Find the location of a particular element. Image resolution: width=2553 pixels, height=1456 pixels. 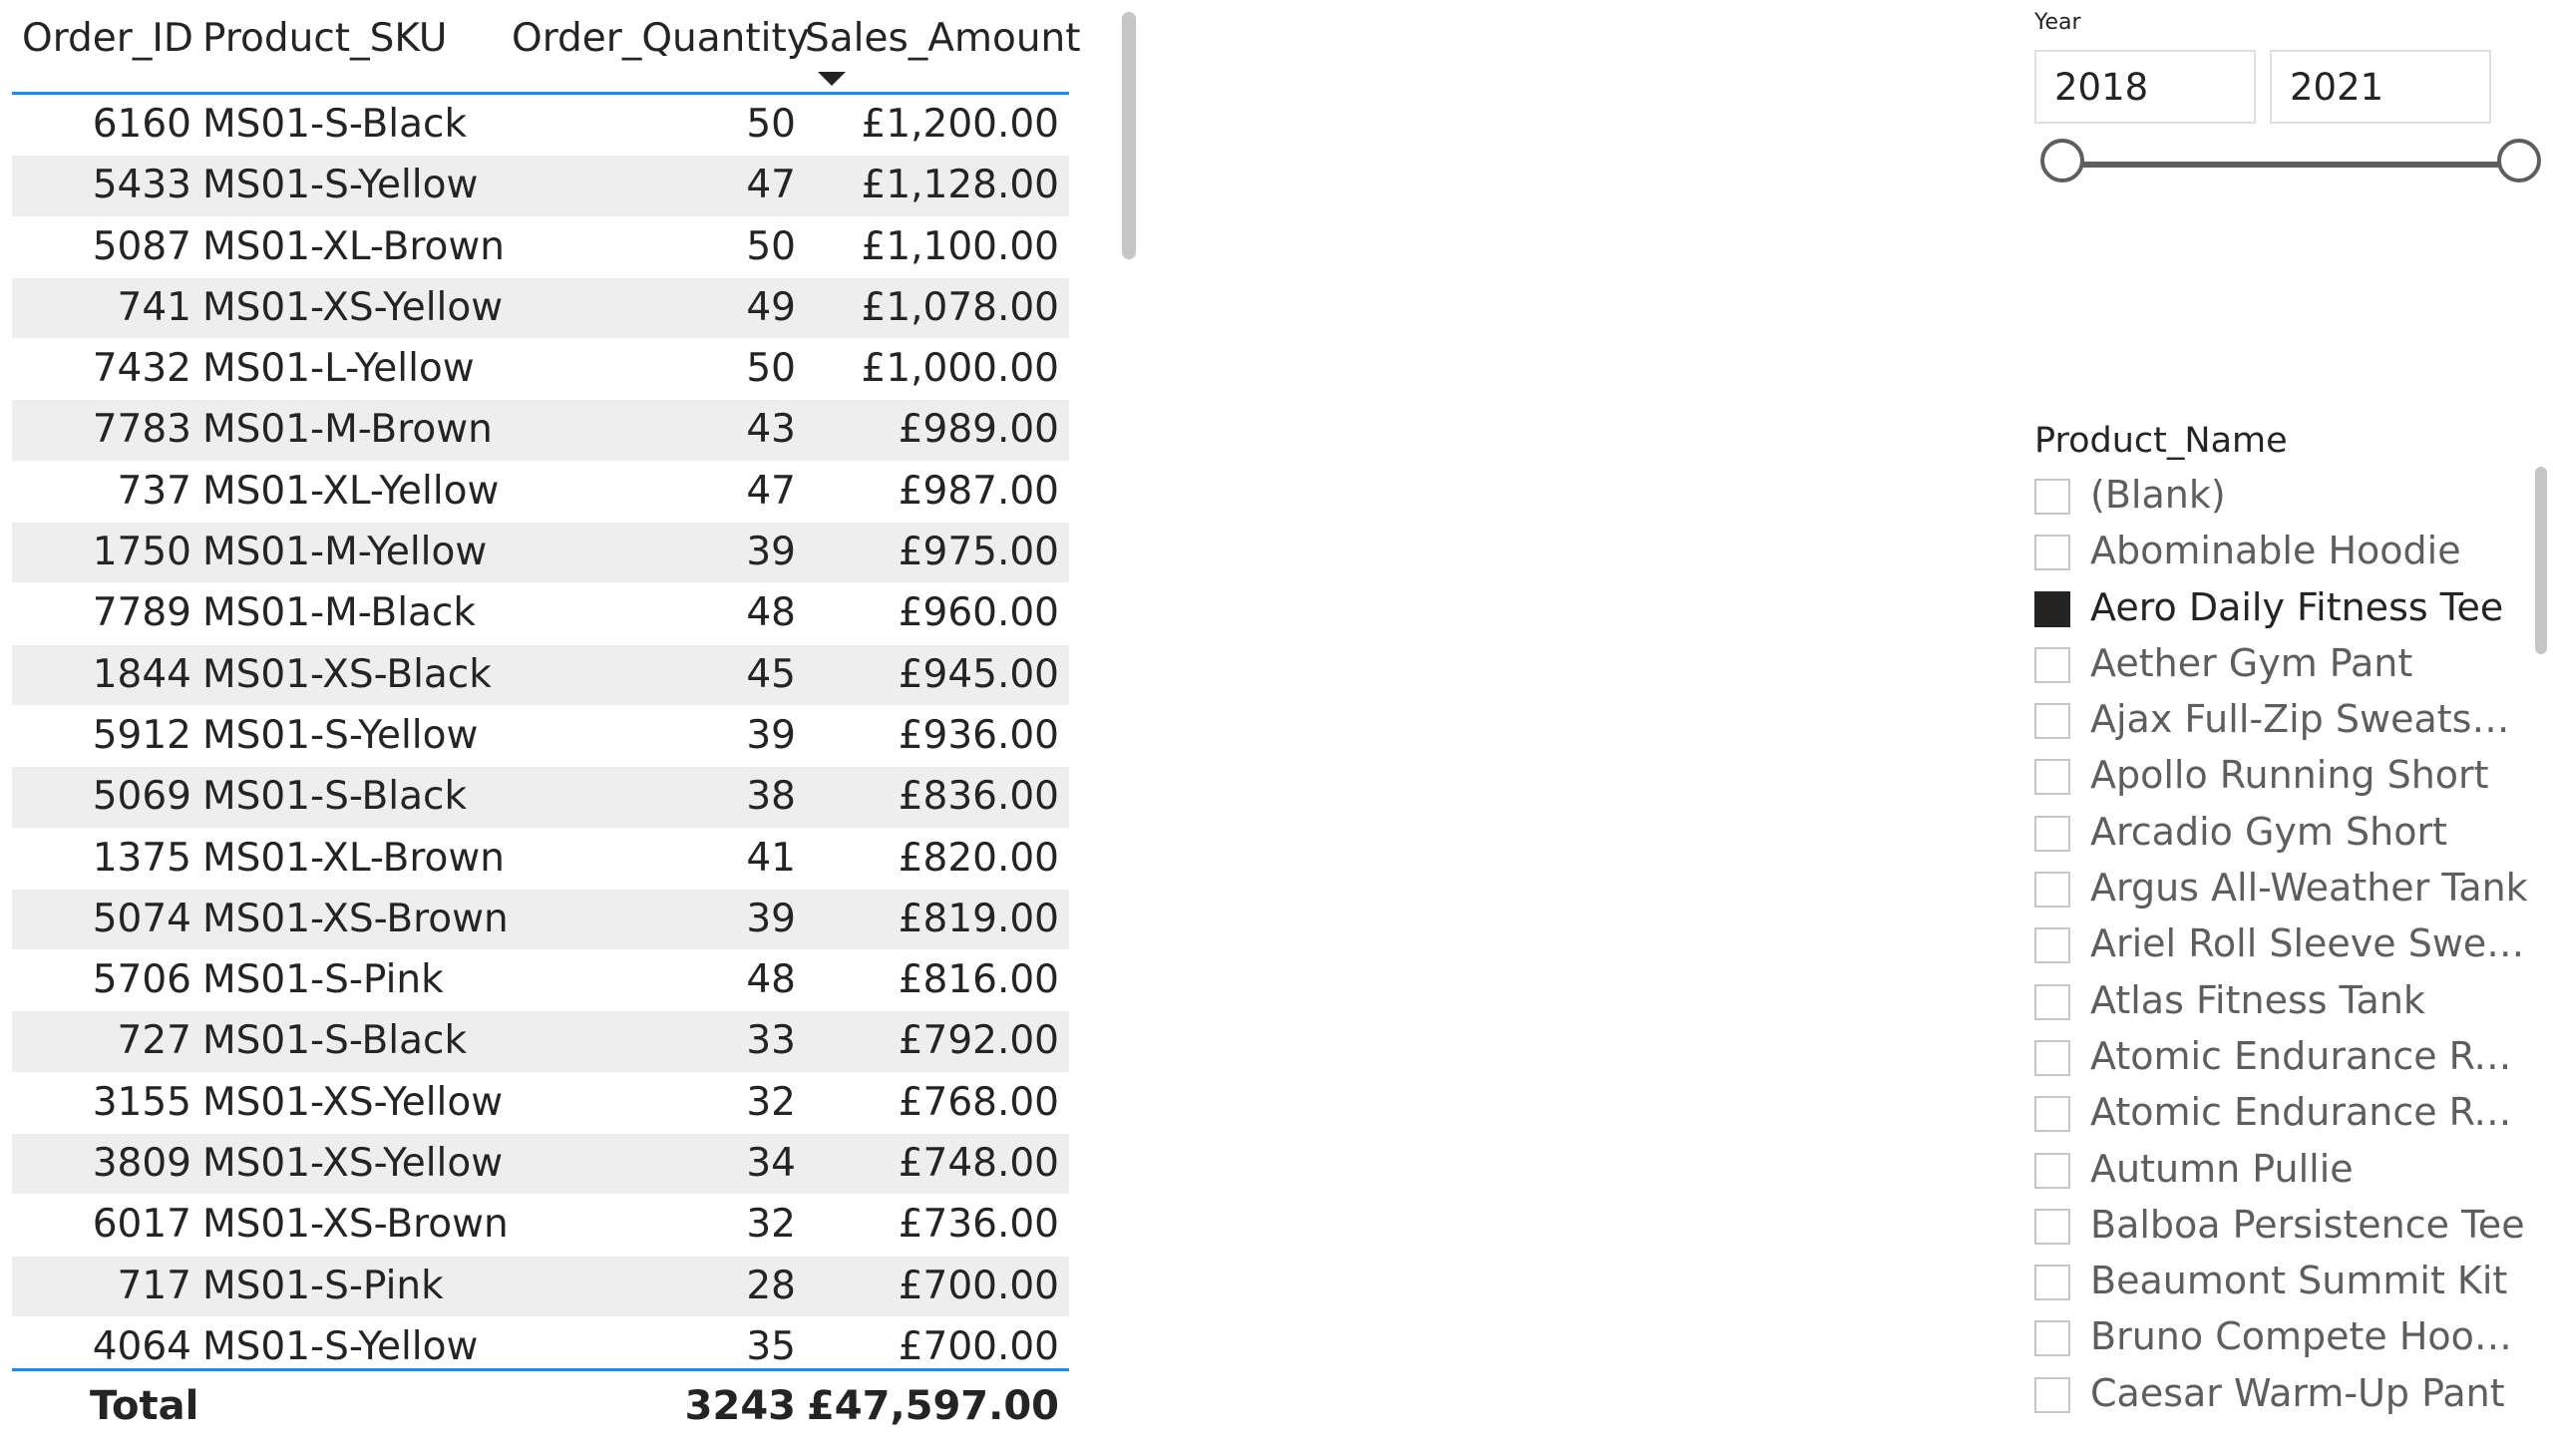

year-slicer: Year 2018 2021 is located at coordinates (2288, 119).